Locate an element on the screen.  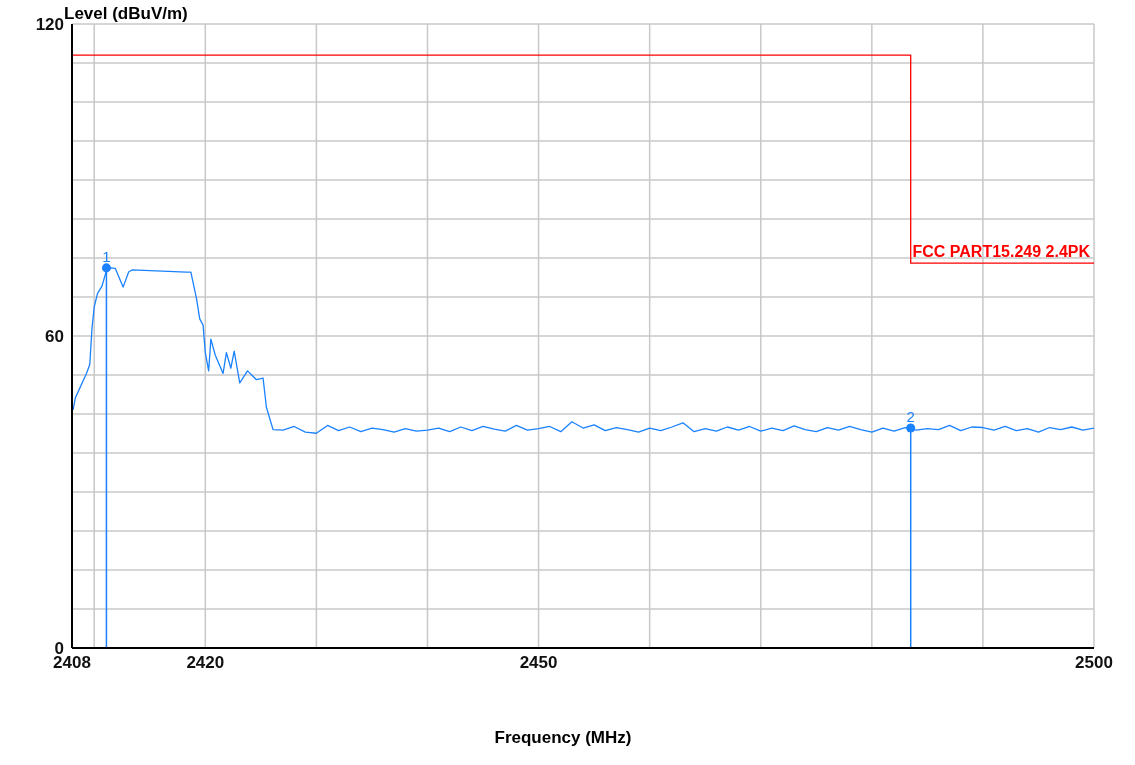
y-tick-label: 60 is located at coordinates (54, 337).